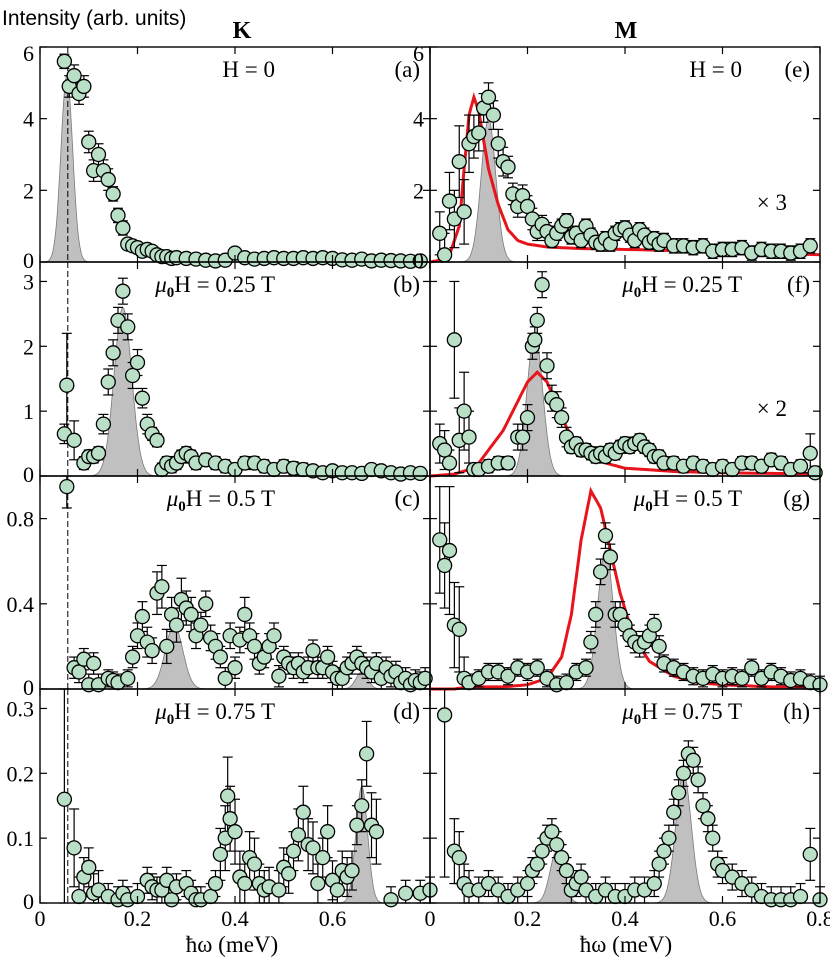 This screenshot has width=830, height=961. What do you see at coordinates (220, 587) in the screenshot?
I see `panel-c: 0 0.4 0.8 (c) μ0H = 0.5 T` at bounding box center [220, 587].